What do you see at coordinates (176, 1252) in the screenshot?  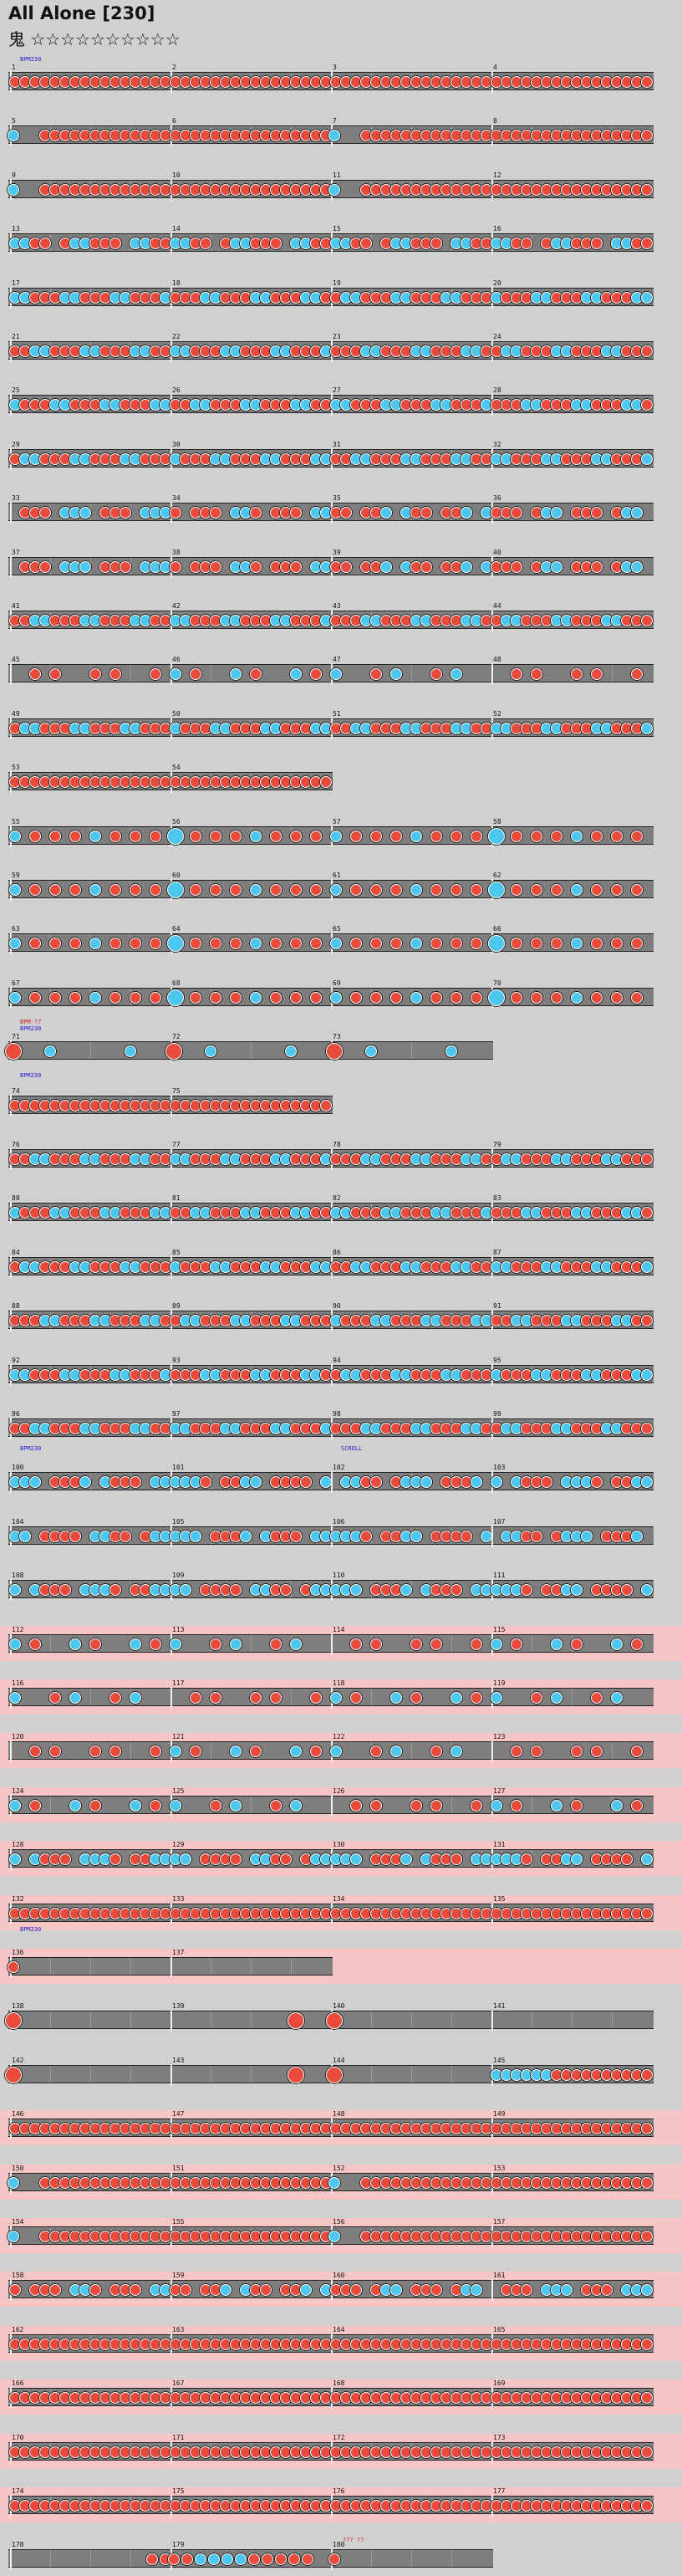 I see `measure-number: 85` at bounding box center [176, 1252].